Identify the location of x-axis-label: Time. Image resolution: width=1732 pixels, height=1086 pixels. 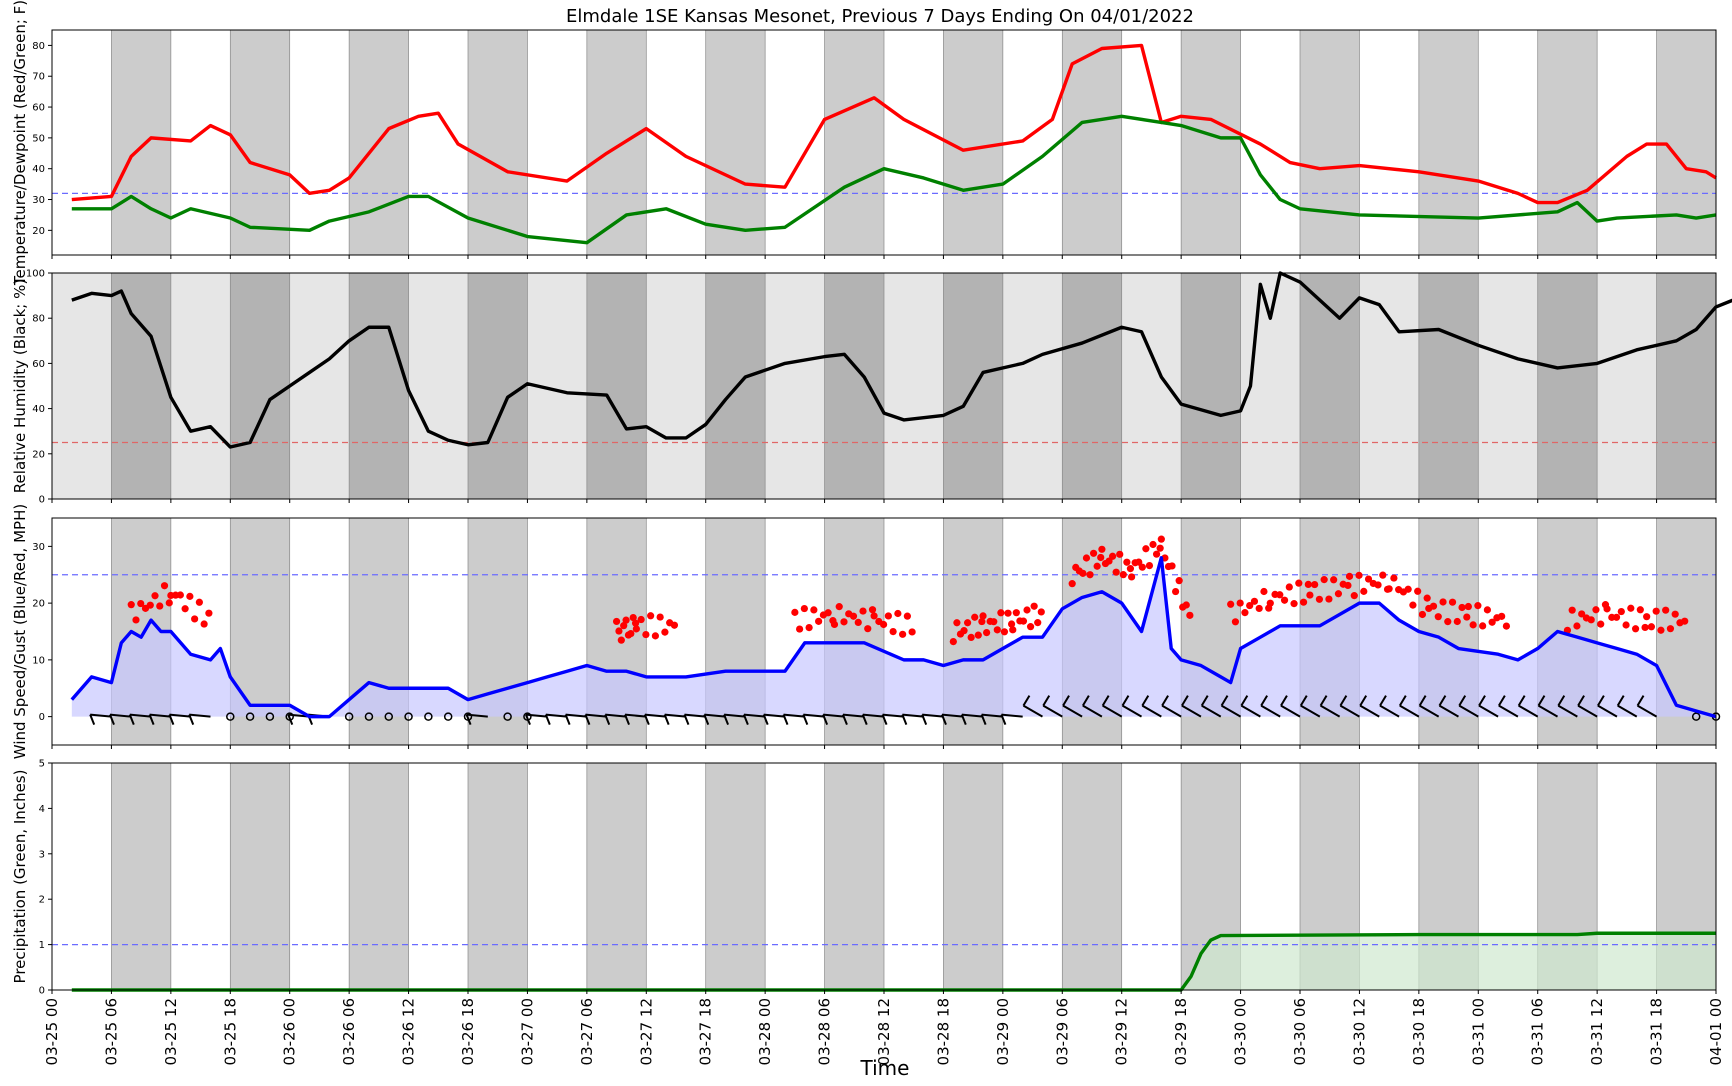
(885, 1068).